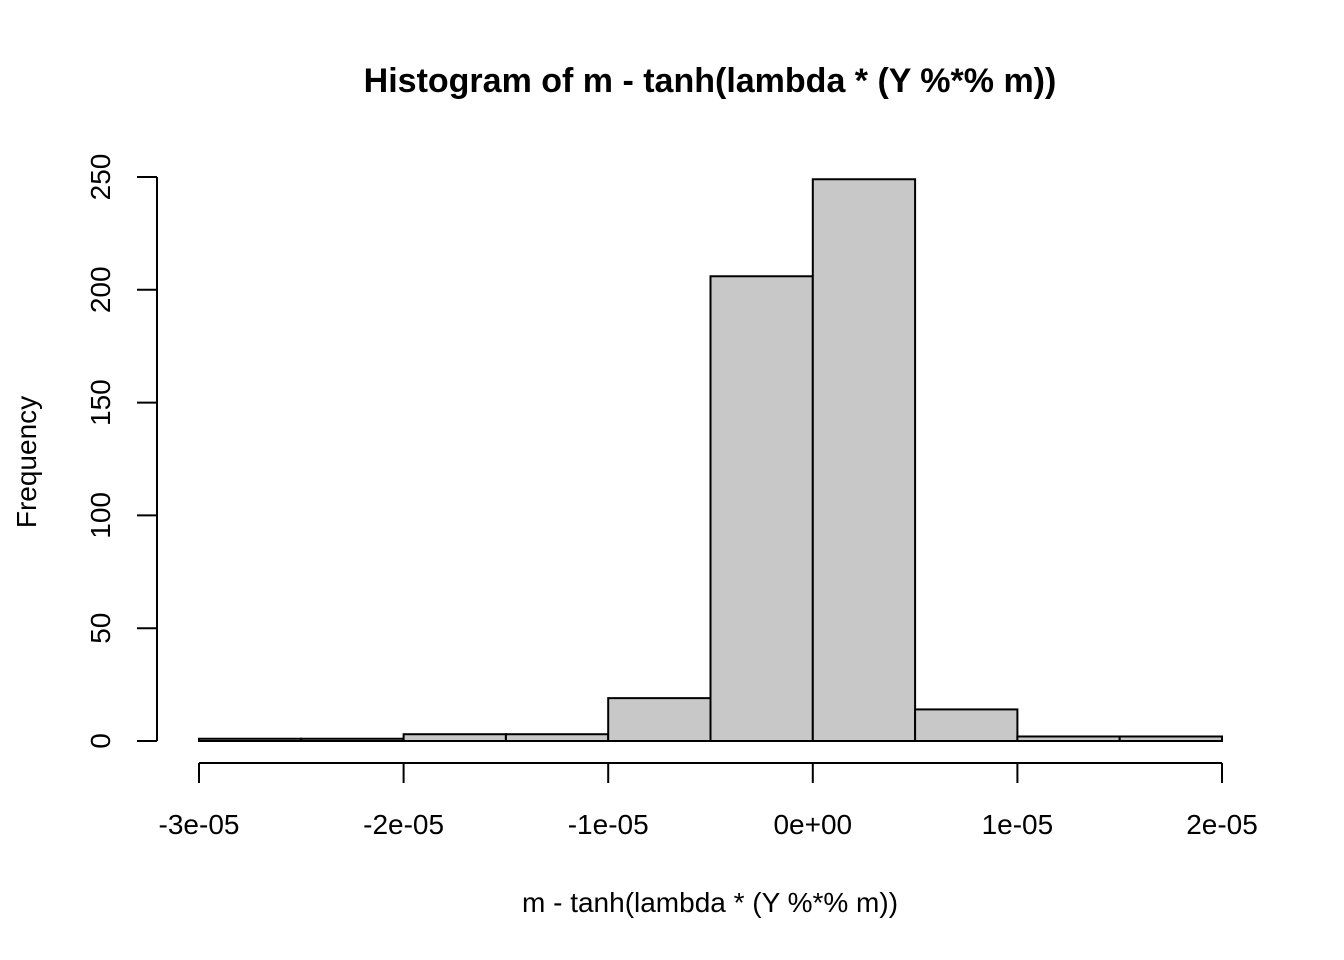 This screenshot has width=1344, height=960. Describe the element at coordinates (100, 741) in the screenshot. I see `y-tick-label-0: 0` at that location.